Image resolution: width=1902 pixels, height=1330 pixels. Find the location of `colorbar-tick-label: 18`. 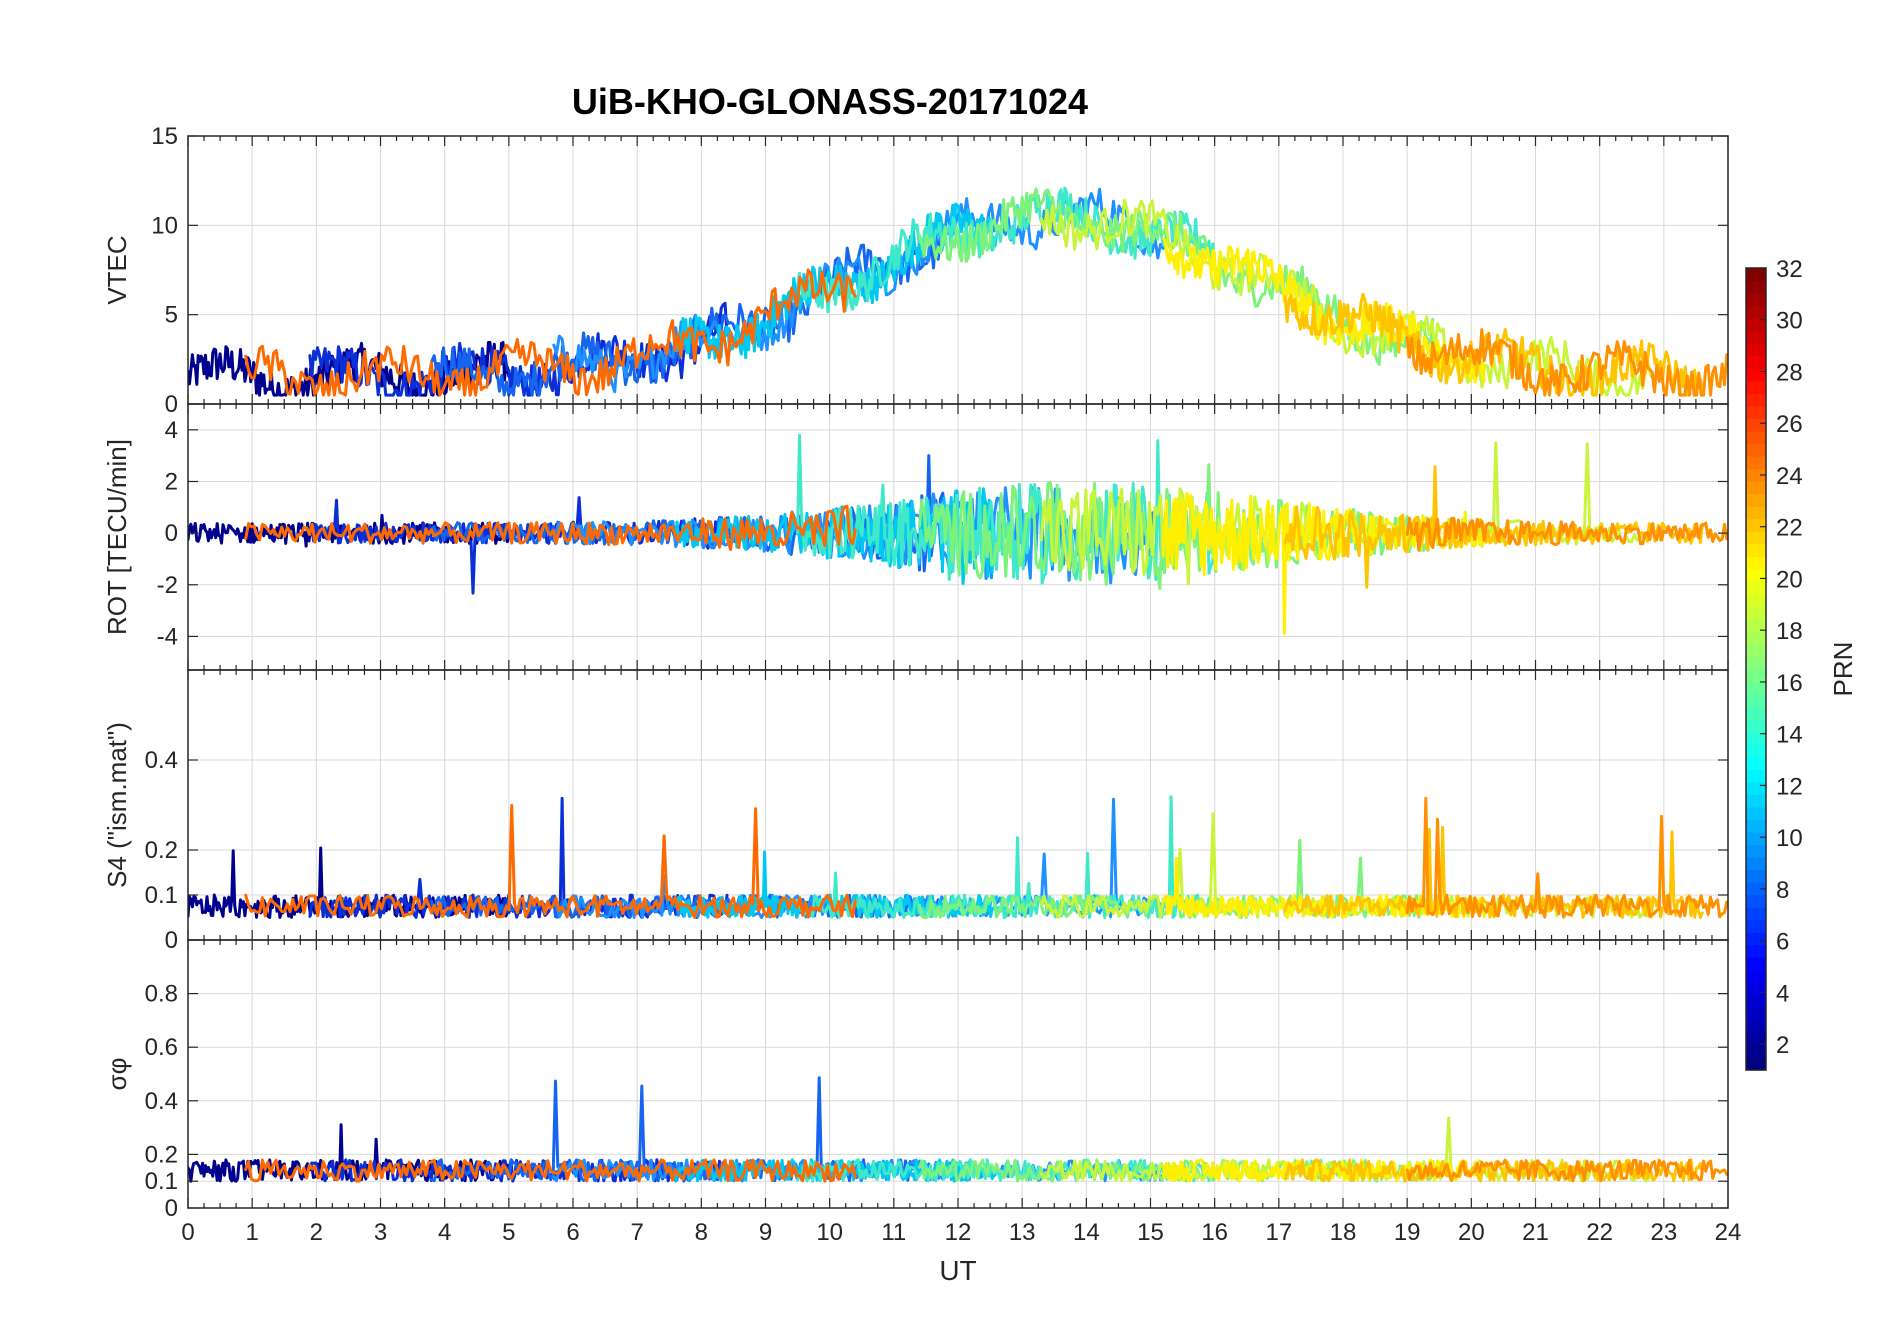

colorbar-tick-label: 18 is located at coordinates (1789, 631).